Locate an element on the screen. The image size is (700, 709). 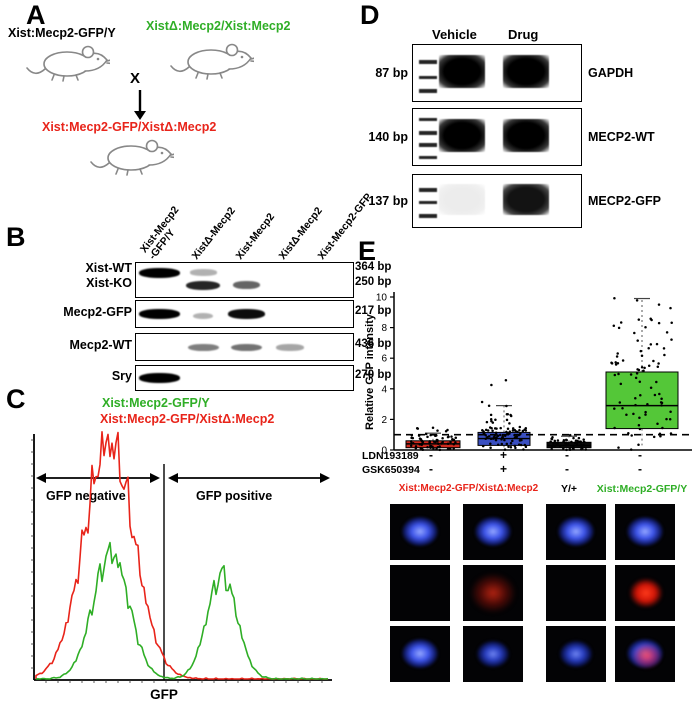
gel-row-label: Mecp2-GFP is located at coordinates (97, 312).